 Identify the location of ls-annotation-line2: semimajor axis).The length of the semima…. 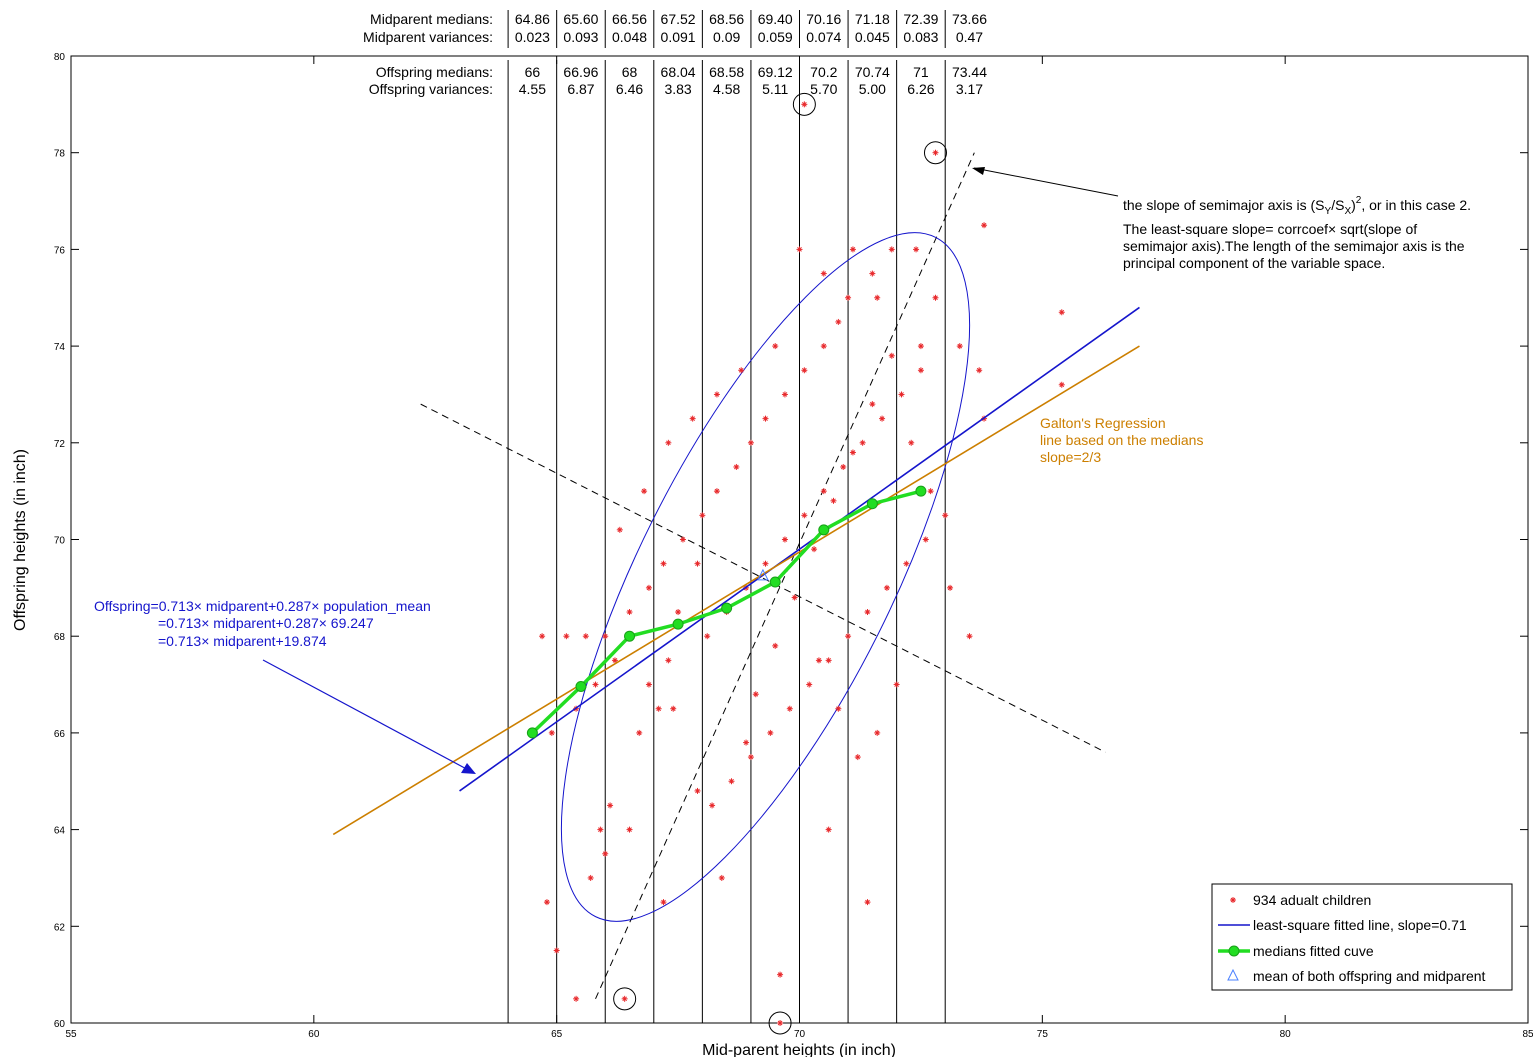
(1294, 246).